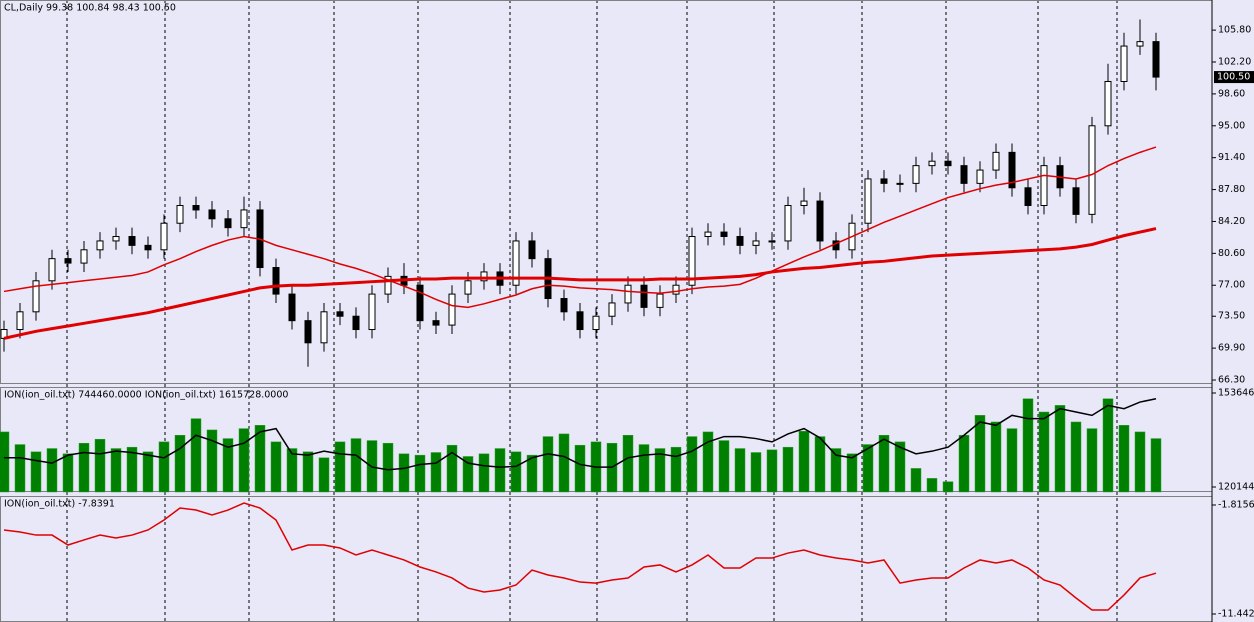  I want to click on y-tick-label: 91.40, so click(1231, 157).